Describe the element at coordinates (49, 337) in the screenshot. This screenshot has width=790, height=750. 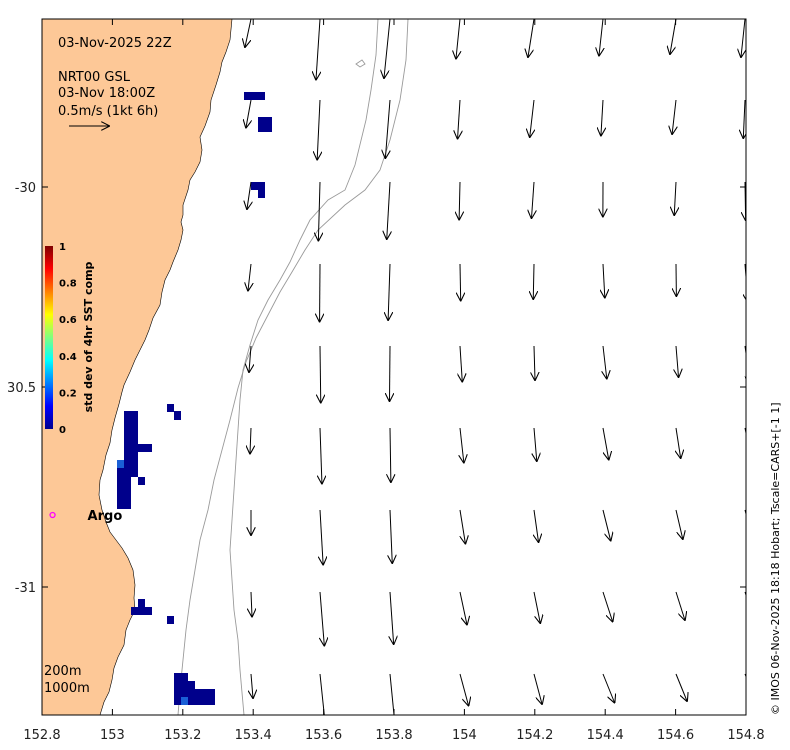
I see `colorbar-gradient` at that location.